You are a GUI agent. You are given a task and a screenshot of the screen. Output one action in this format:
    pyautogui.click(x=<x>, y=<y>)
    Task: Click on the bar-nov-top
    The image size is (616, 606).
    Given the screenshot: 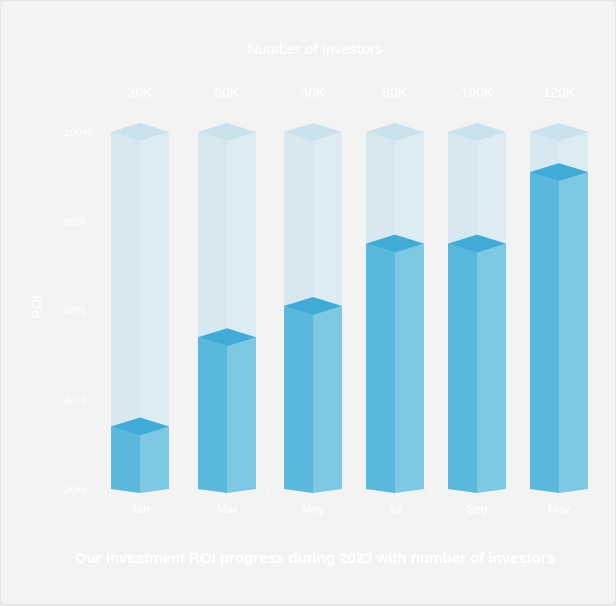 What is the action you would take?
    pyautogui.click(x=559, y=172)
    